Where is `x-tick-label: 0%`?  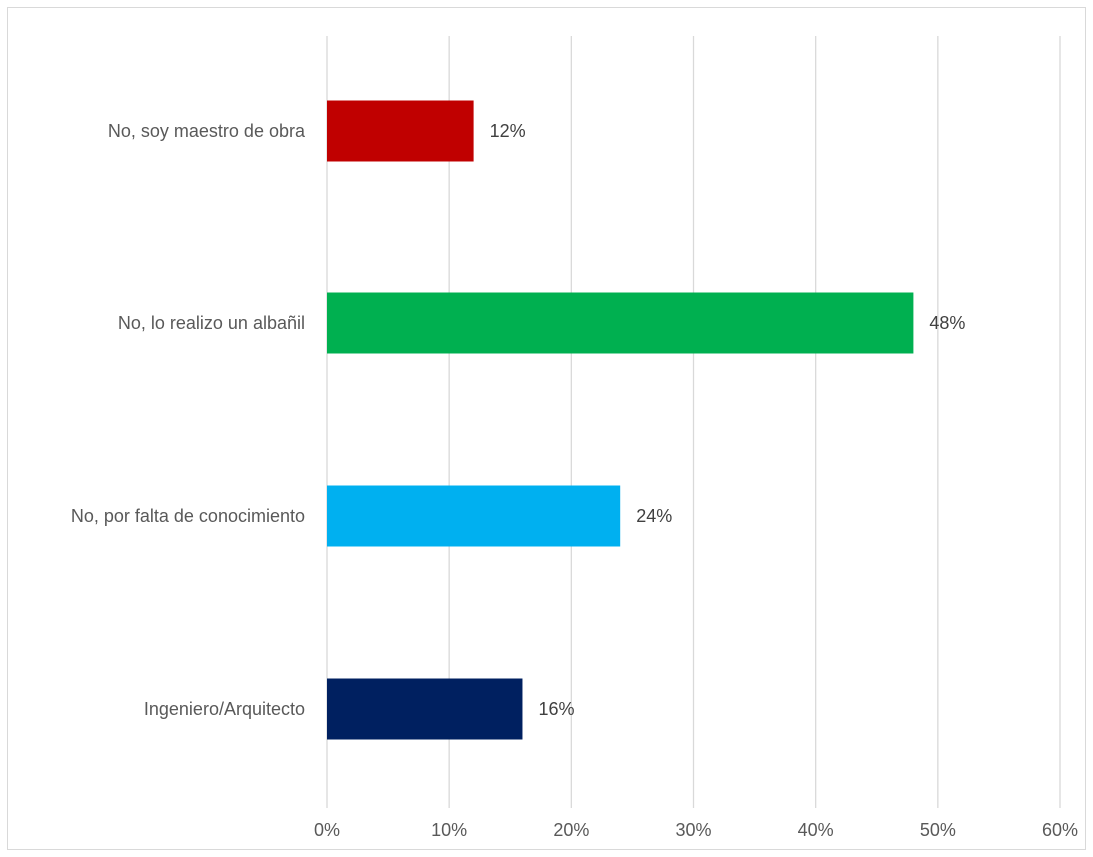 x-tick-label: 0% is located at coordinates (327, 830).